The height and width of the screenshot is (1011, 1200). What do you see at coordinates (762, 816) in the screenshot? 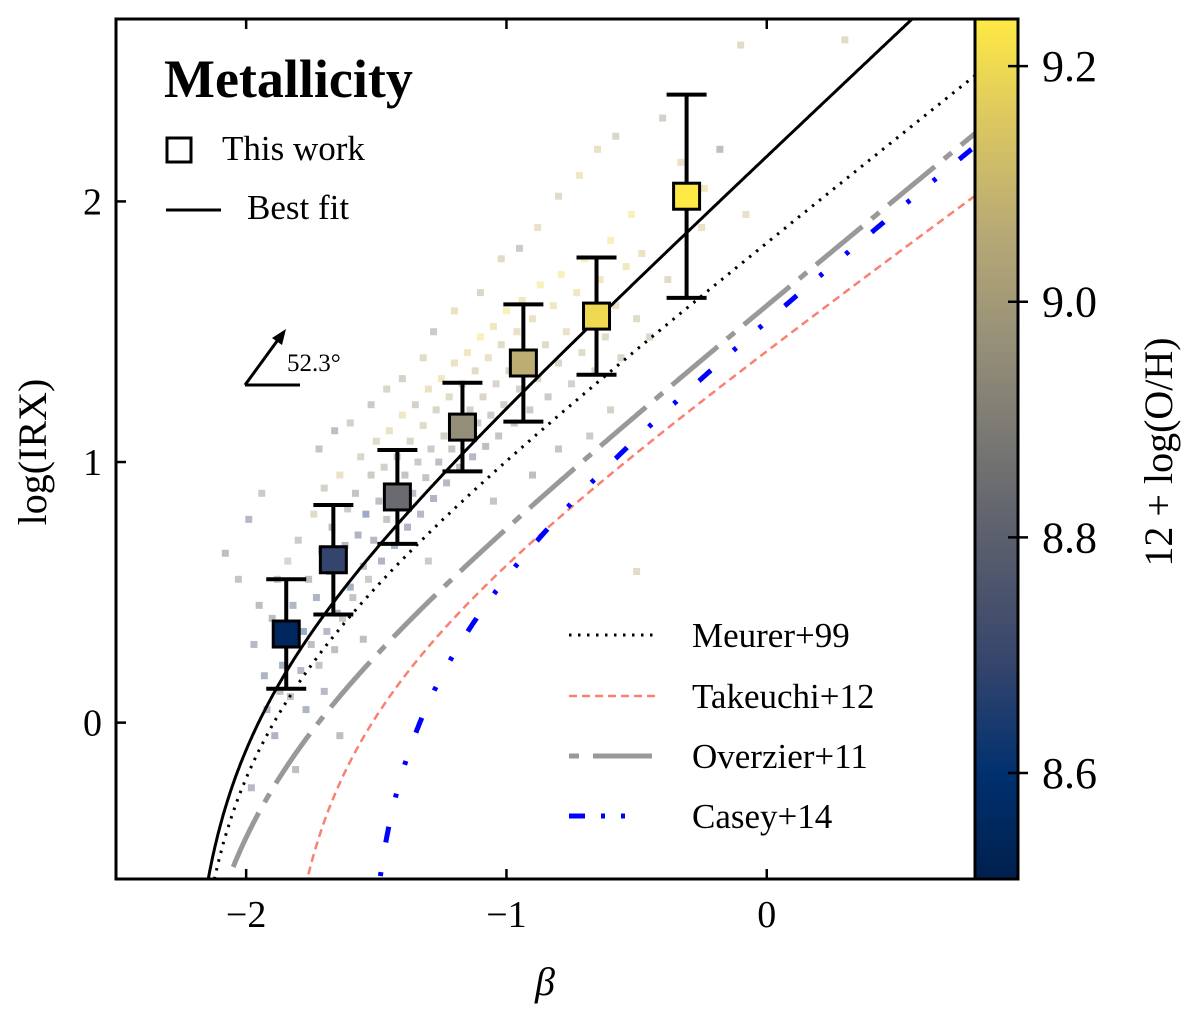
I see `legend-label-casey: Casey+14` at bounding box center [762, 816].